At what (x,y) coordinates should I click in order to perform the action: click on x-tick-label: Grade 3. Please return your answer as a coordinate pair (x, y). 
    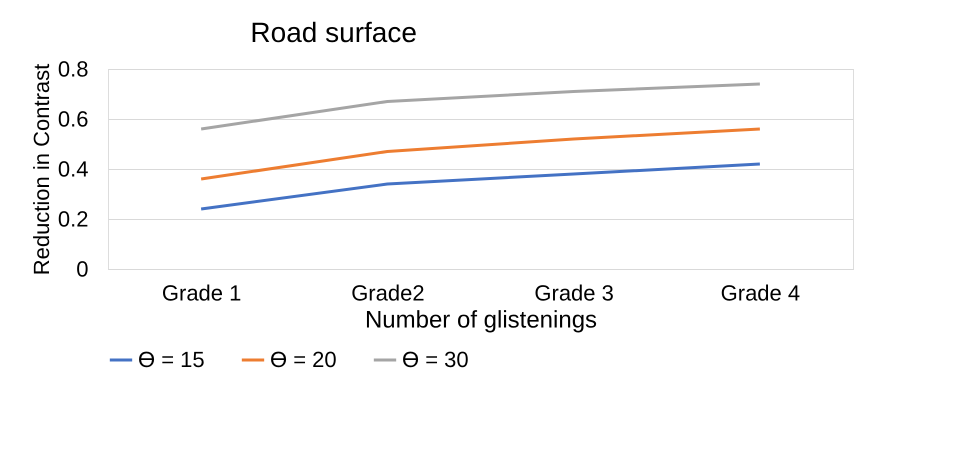
    Looking at the image, I should click on (574, 293).